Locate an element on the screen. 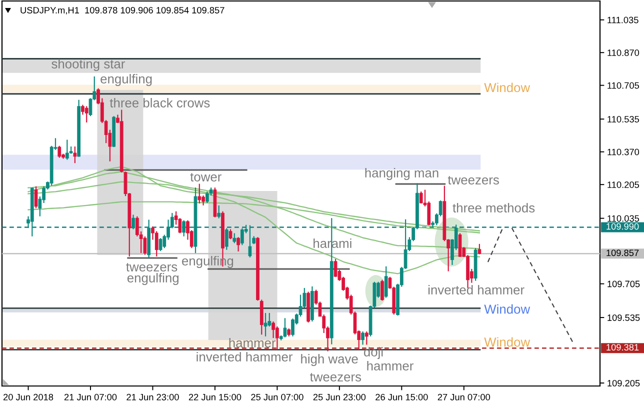  x-tick-label: 21 Jun 23:00 is located at coordinates (152, 397).